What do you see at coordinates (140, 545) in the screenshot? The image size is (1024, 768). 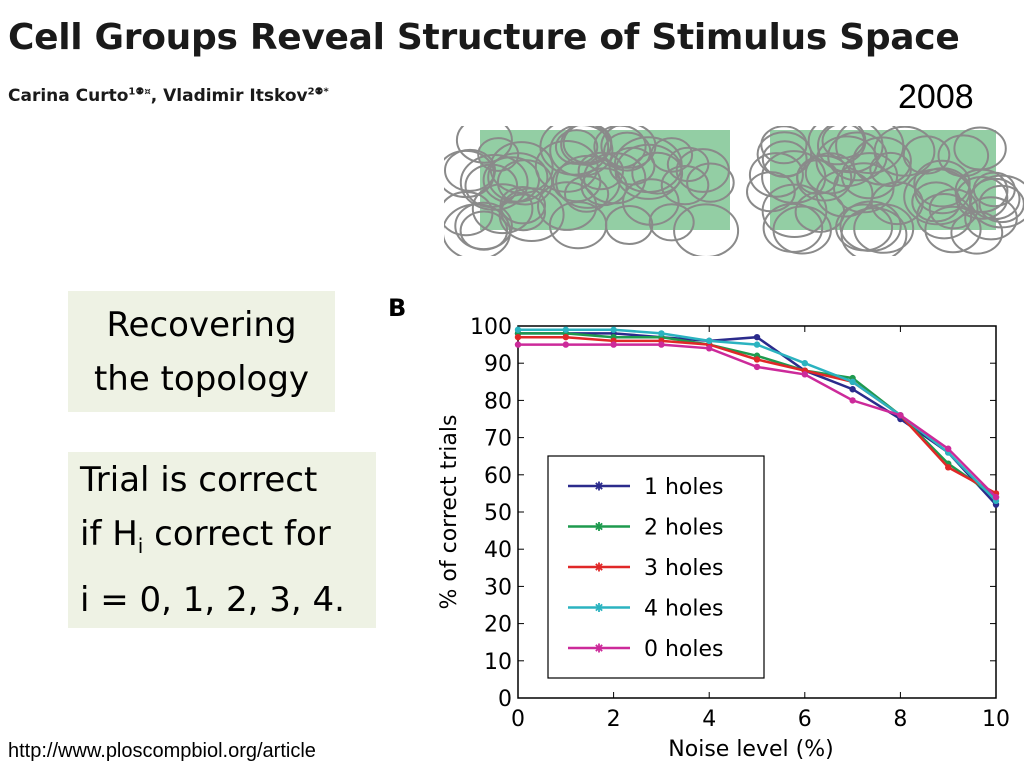 I see `trial-line-2-sub: i` at bounding box center [140, 545].